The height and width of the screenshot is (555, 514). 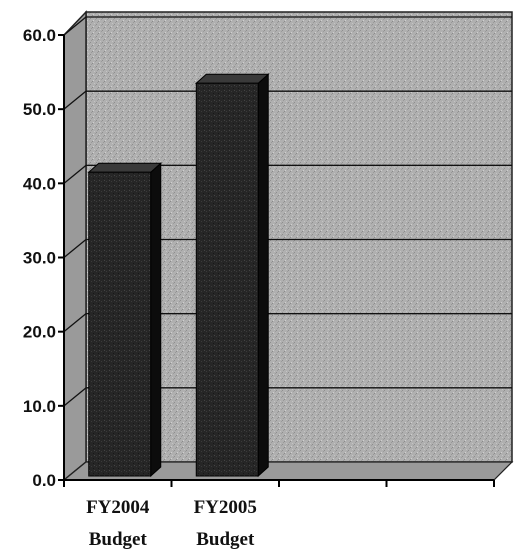 What do you see at coordinates (44, 480) in the screenshot?
I see `y-tick-label: 0.0` at bounding box center [44, 480].